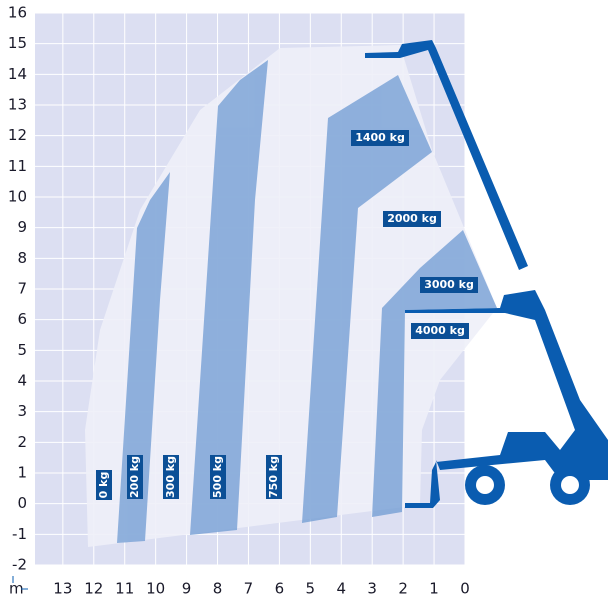 This screenshot has height=597, width=608. Describe the element at coordinates (403, 588) in the screenshot. I see `x-tick-label: 2` at that location.